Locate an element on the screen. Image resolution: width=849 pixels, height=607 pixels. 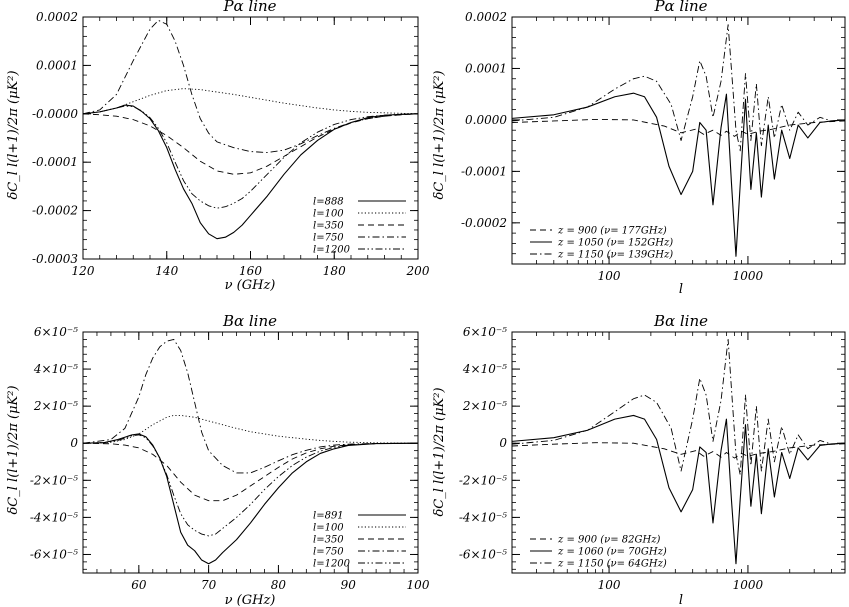
x-tick-label: 90 is located at coordinates (349, 585).